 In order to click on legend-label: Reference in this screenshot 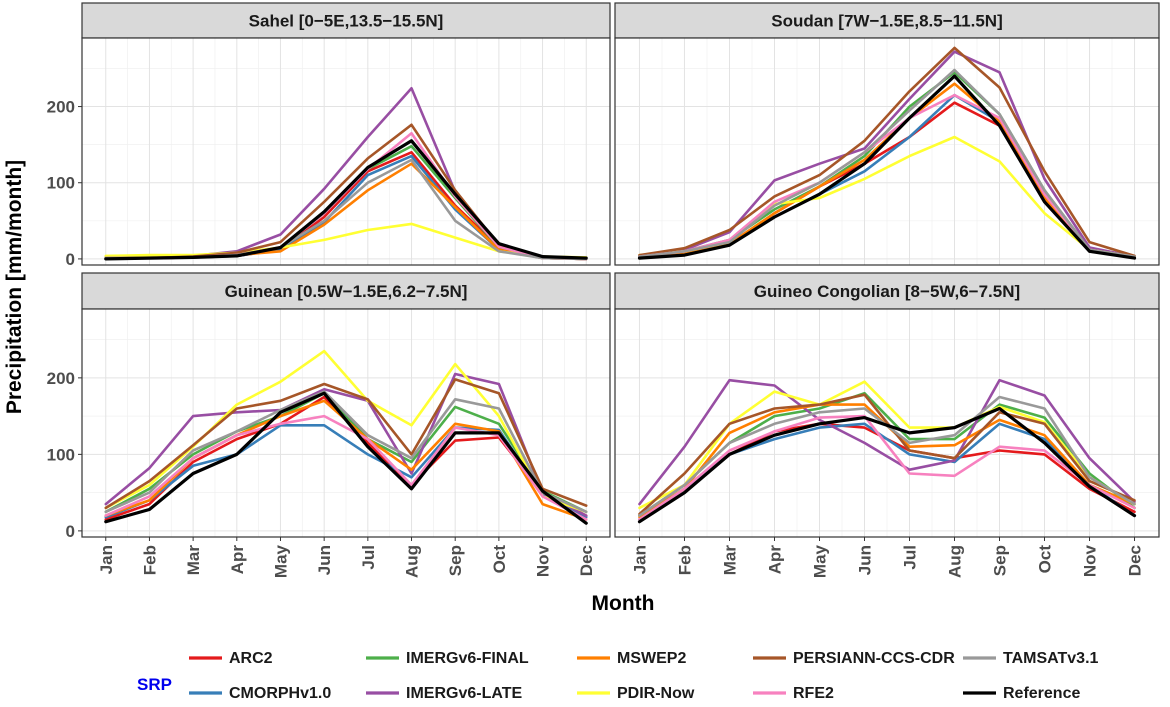, I will do `click(1041, 693)`.